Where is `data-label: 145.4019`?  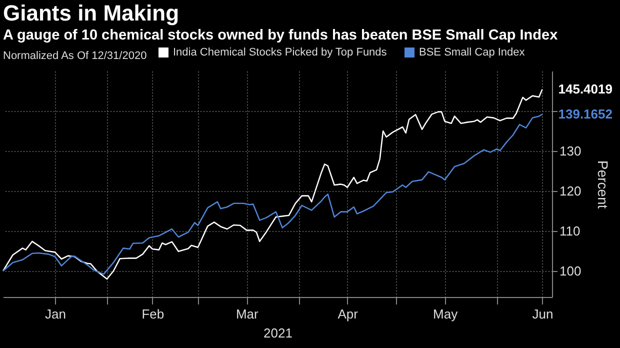 data-label: 145.4019 is located at coordinates (585, 88).